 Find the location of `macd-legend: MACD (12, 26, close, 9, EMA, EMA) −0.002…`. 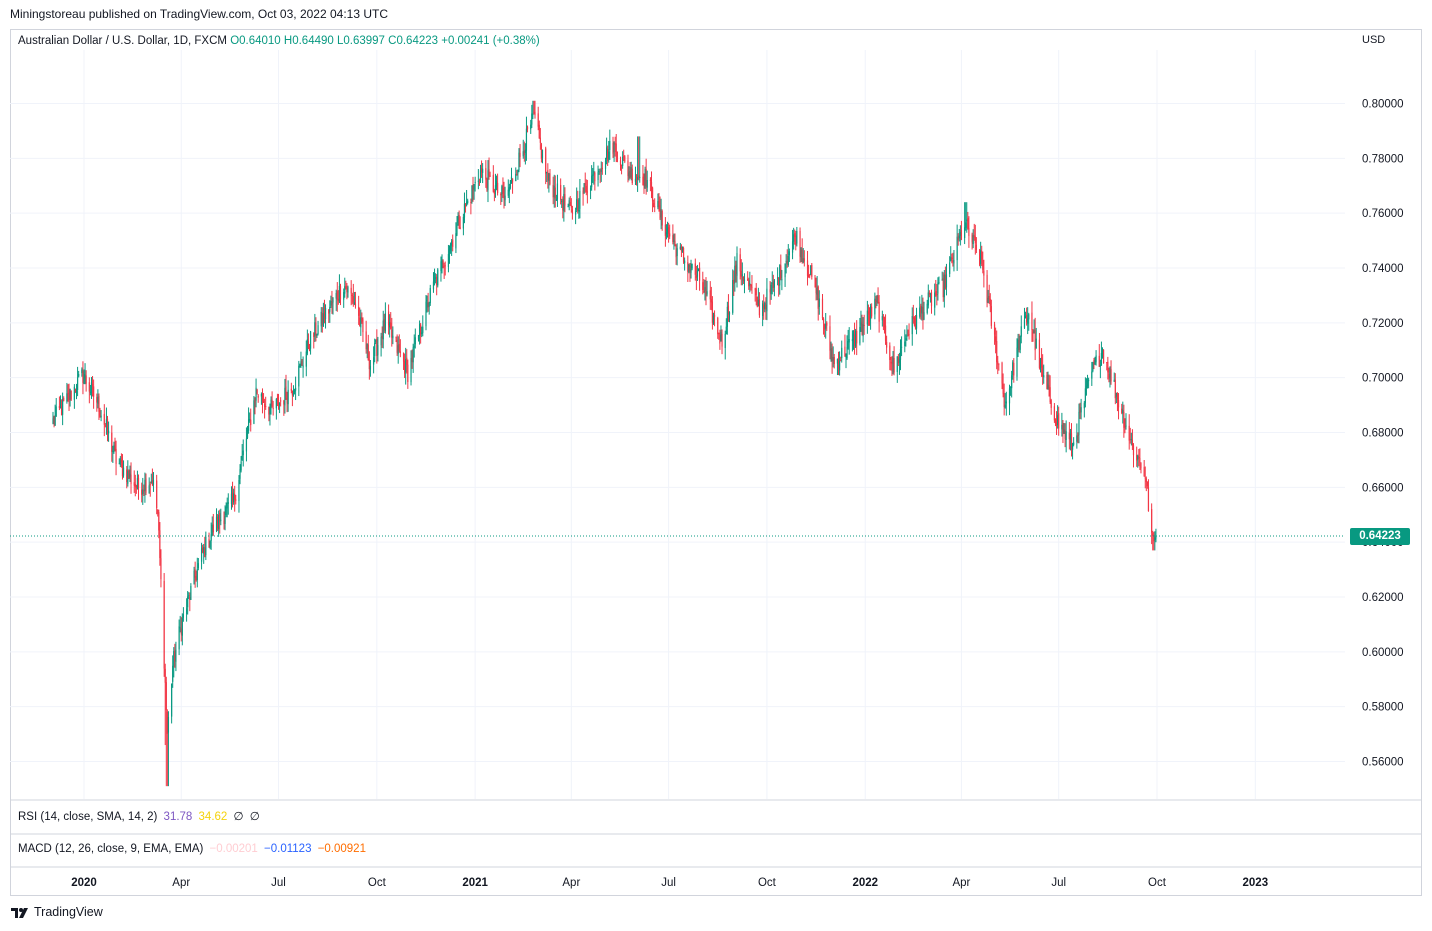

macd-legend: MACD (12, 26, close, 9, EMA, EMA) −0.002… is located at coordinates (192, 849).